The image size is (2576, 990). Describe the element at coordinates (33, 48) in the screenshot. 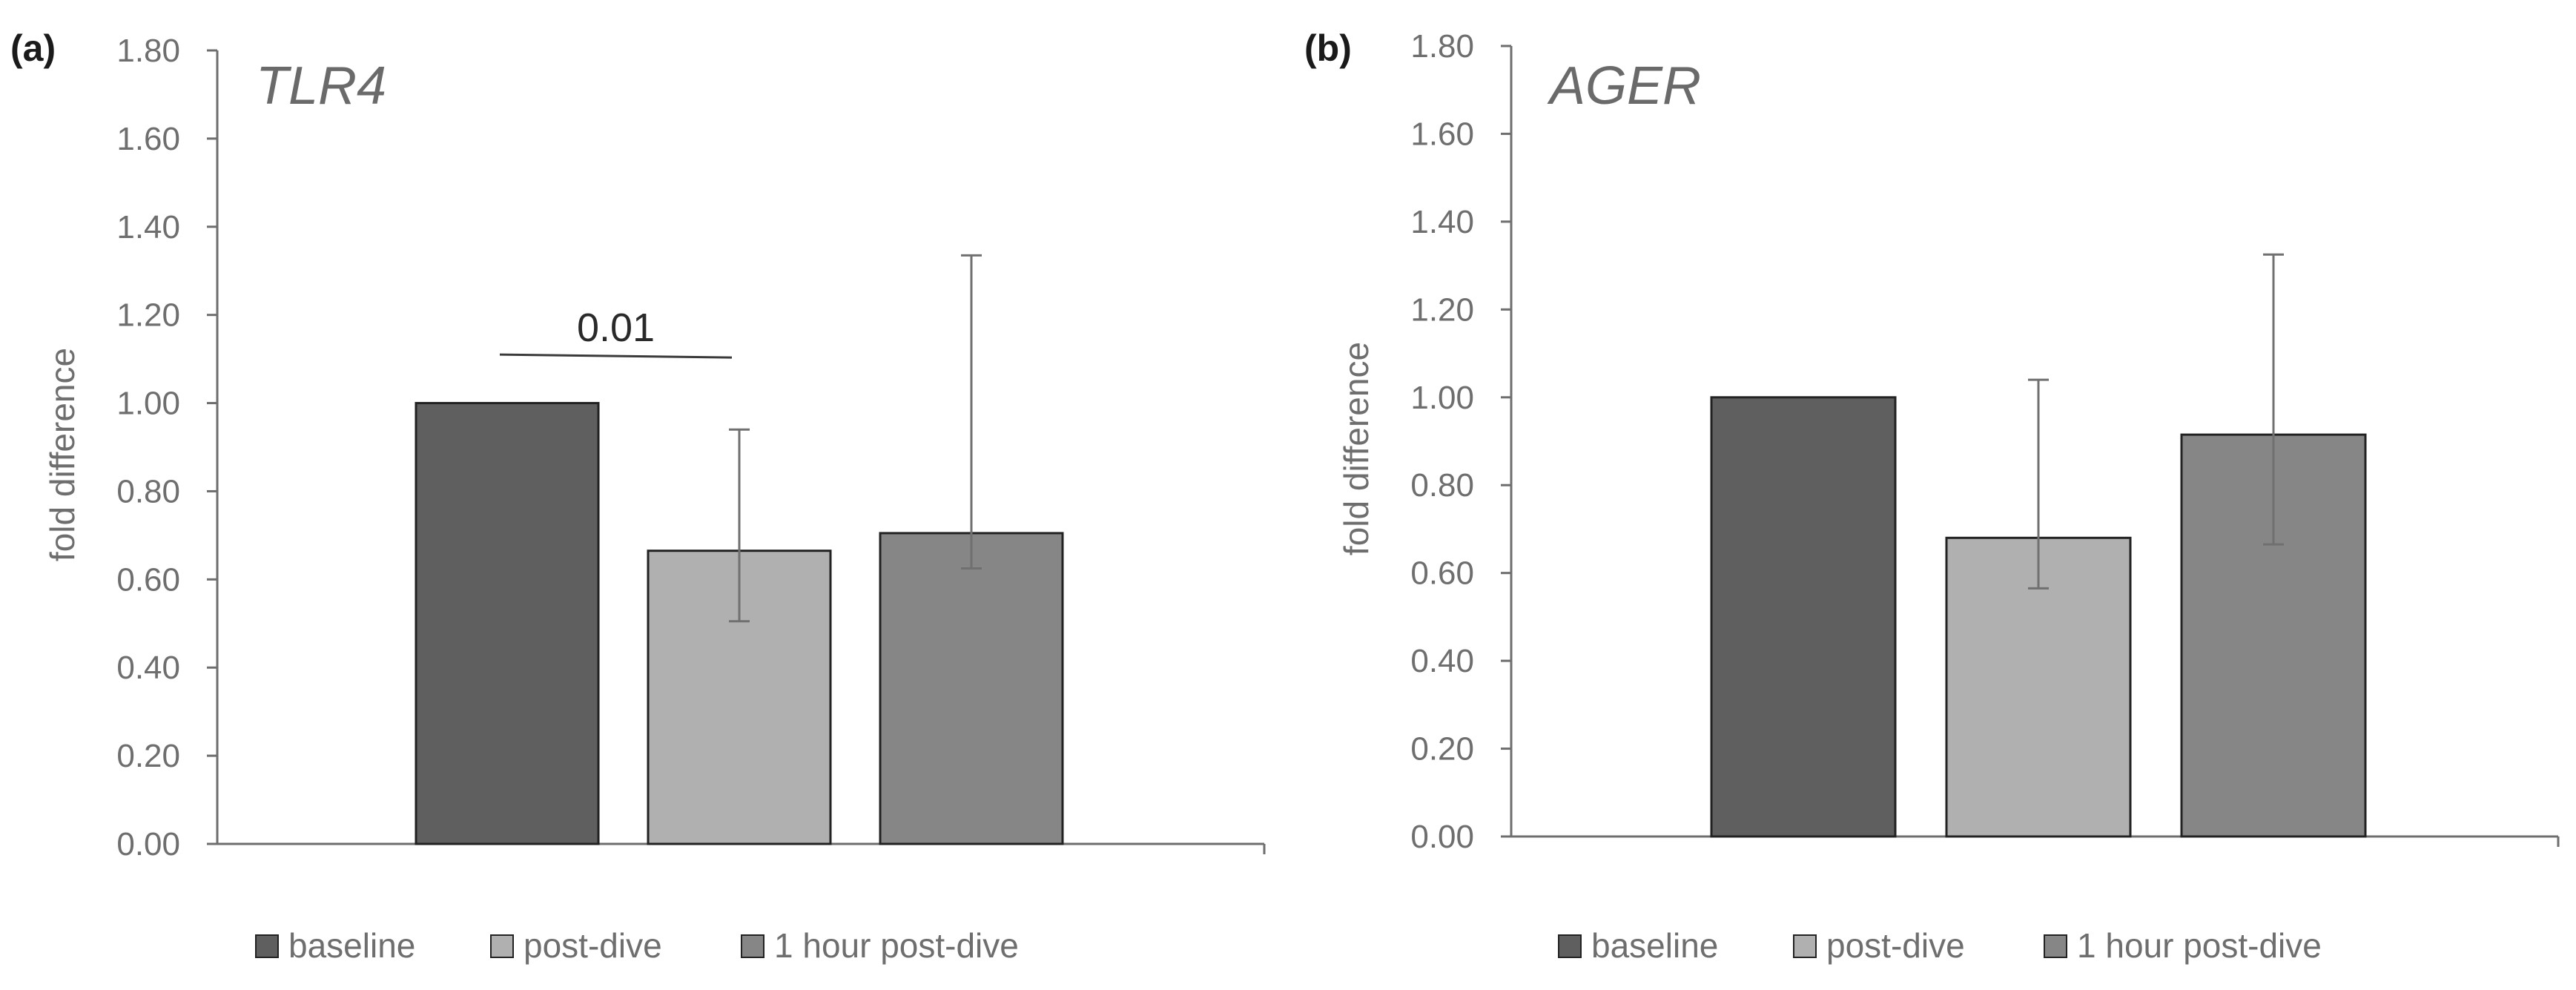

I see `panel-label: (a)` at that location.